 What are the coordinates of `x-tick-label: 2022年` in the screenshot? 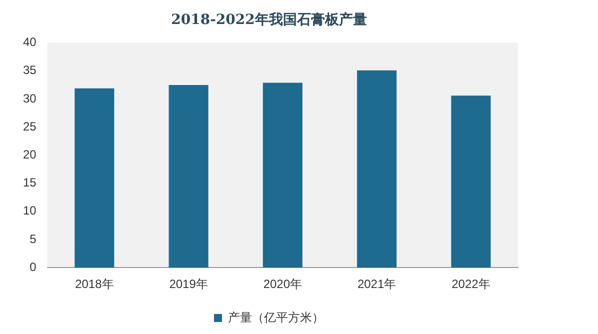 It's located at (471, 284).